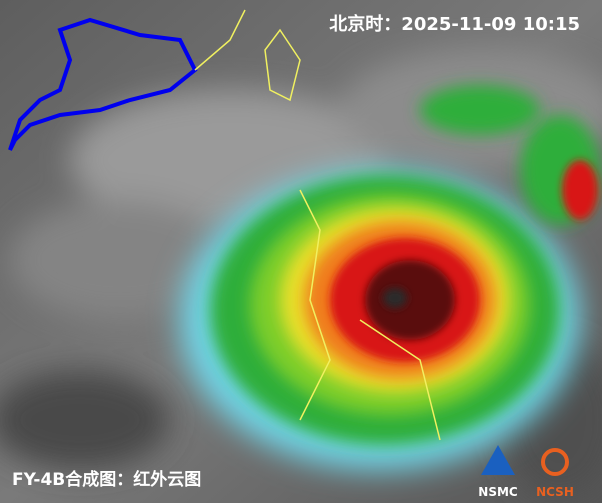 The height and width of the screenshot is (503, 602). What do you see at coordinates (454, 24) in the screenshot?
I see `timestamp: 北京时：2025-11-09 10:15` at bounding box center [454, 24].